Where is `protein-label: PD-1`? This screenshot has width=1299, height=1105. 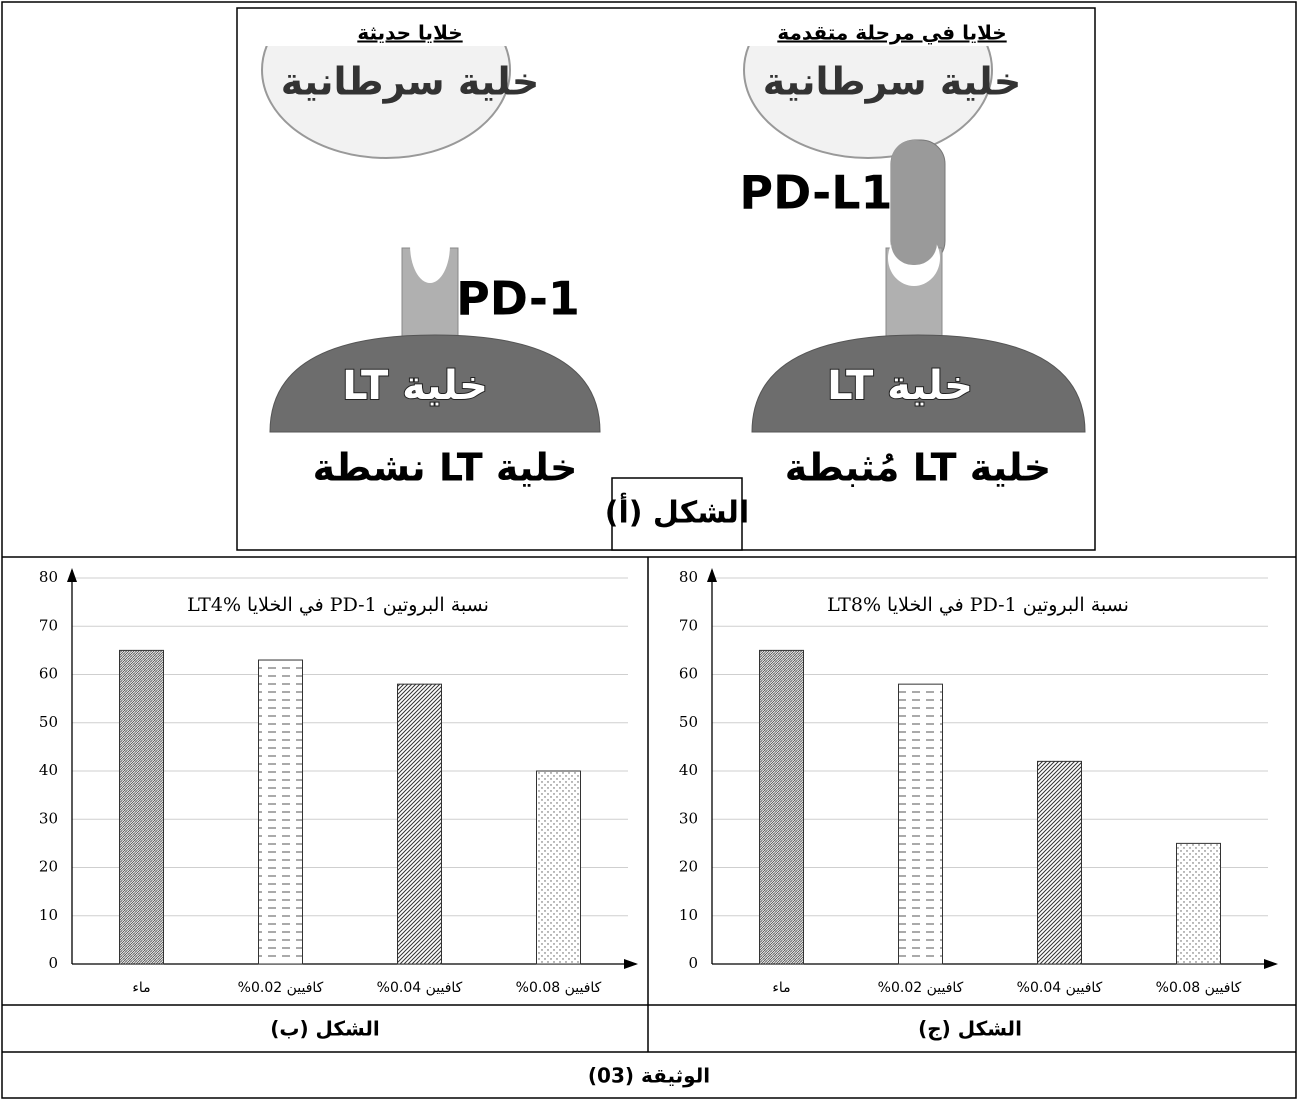 protein-label: PD-1 is located at coordinates (518, 299).